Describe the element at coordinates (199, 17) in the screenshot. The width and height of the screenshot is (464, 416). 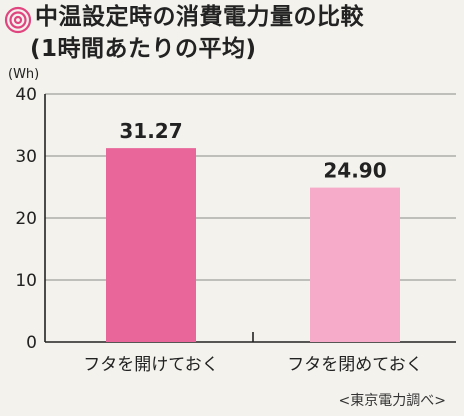
I see `chart-title: 中温設定時の消費電力量の比較` at that location.